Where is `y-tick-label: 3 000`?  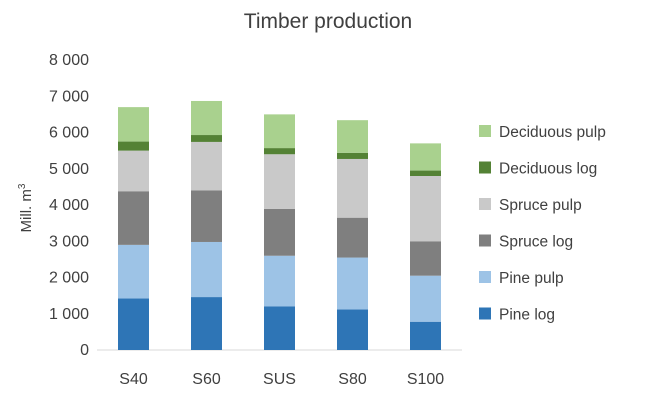 y-tick-label: 3 000 is located at coordinates (69, 241).